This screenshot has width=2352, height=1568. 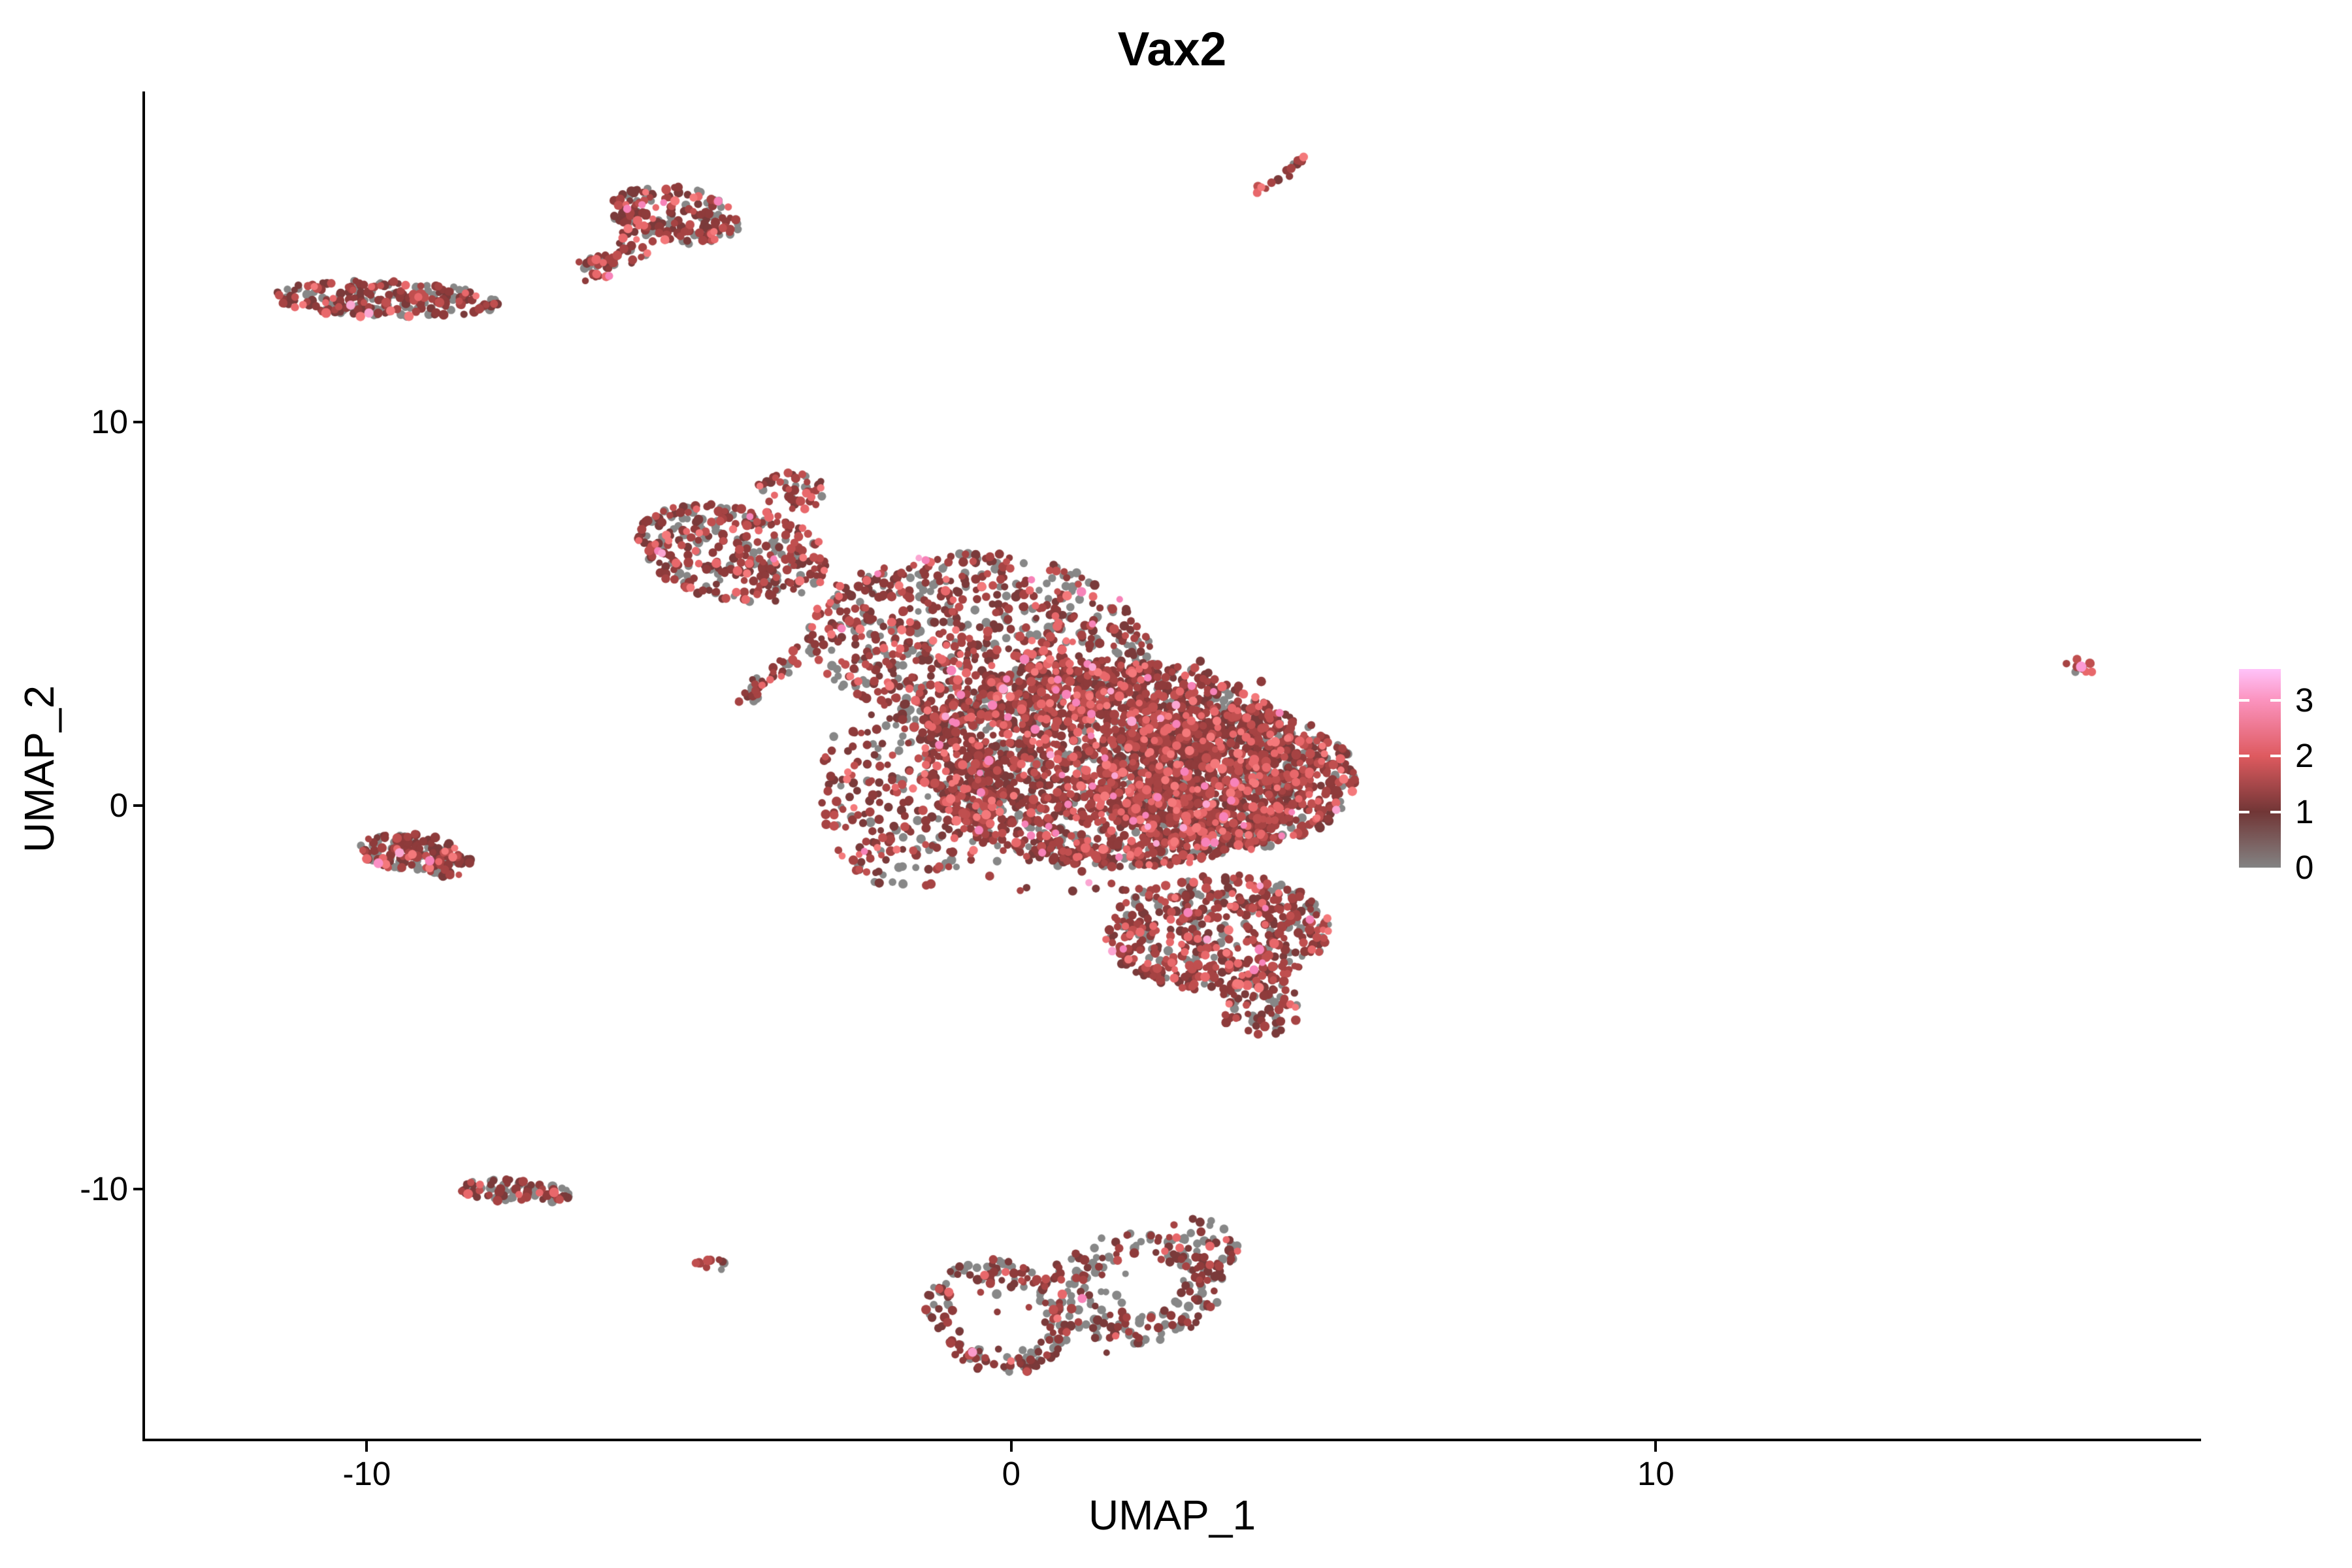 I want to click on x-axis-title: UMAP_1, so click(x=1172, y=1515).